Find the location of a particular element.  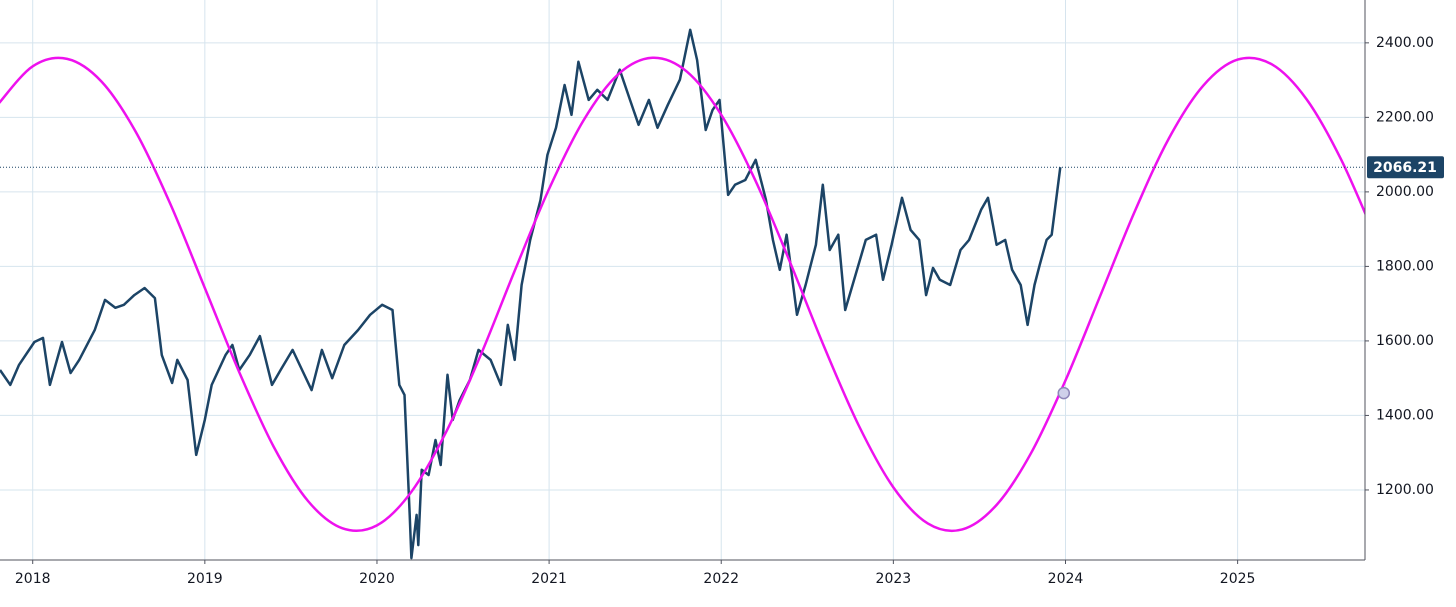

last-price-label: 2066.21 is located at coordinates (1405, 168).